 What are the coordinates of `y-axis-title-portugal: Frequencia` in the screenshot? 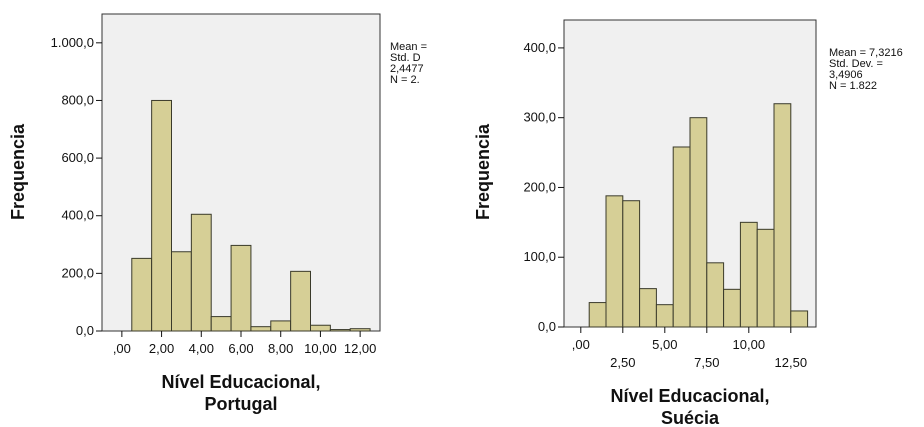 It's located at (18, 171).